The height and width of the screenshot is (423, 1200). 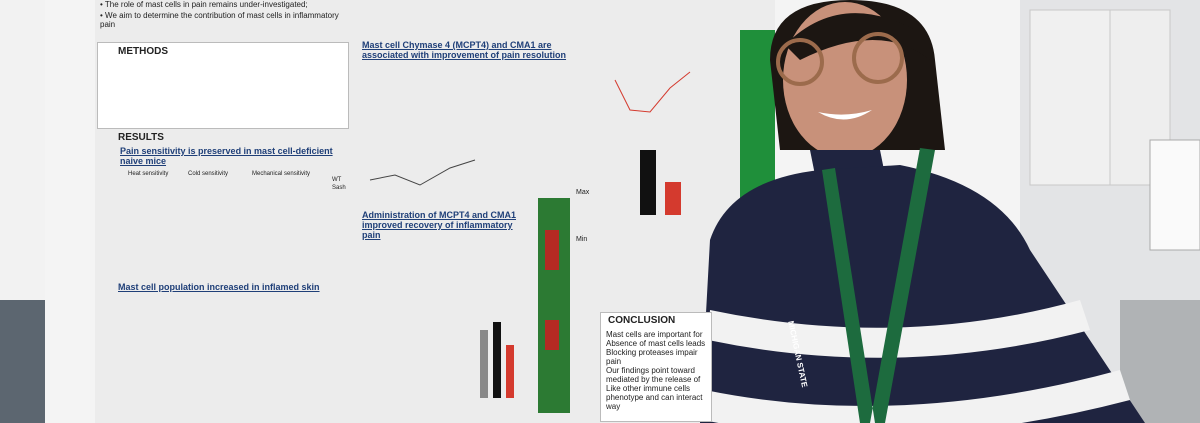 I want to click on scale-label: Max, so click(x=583, y=192).